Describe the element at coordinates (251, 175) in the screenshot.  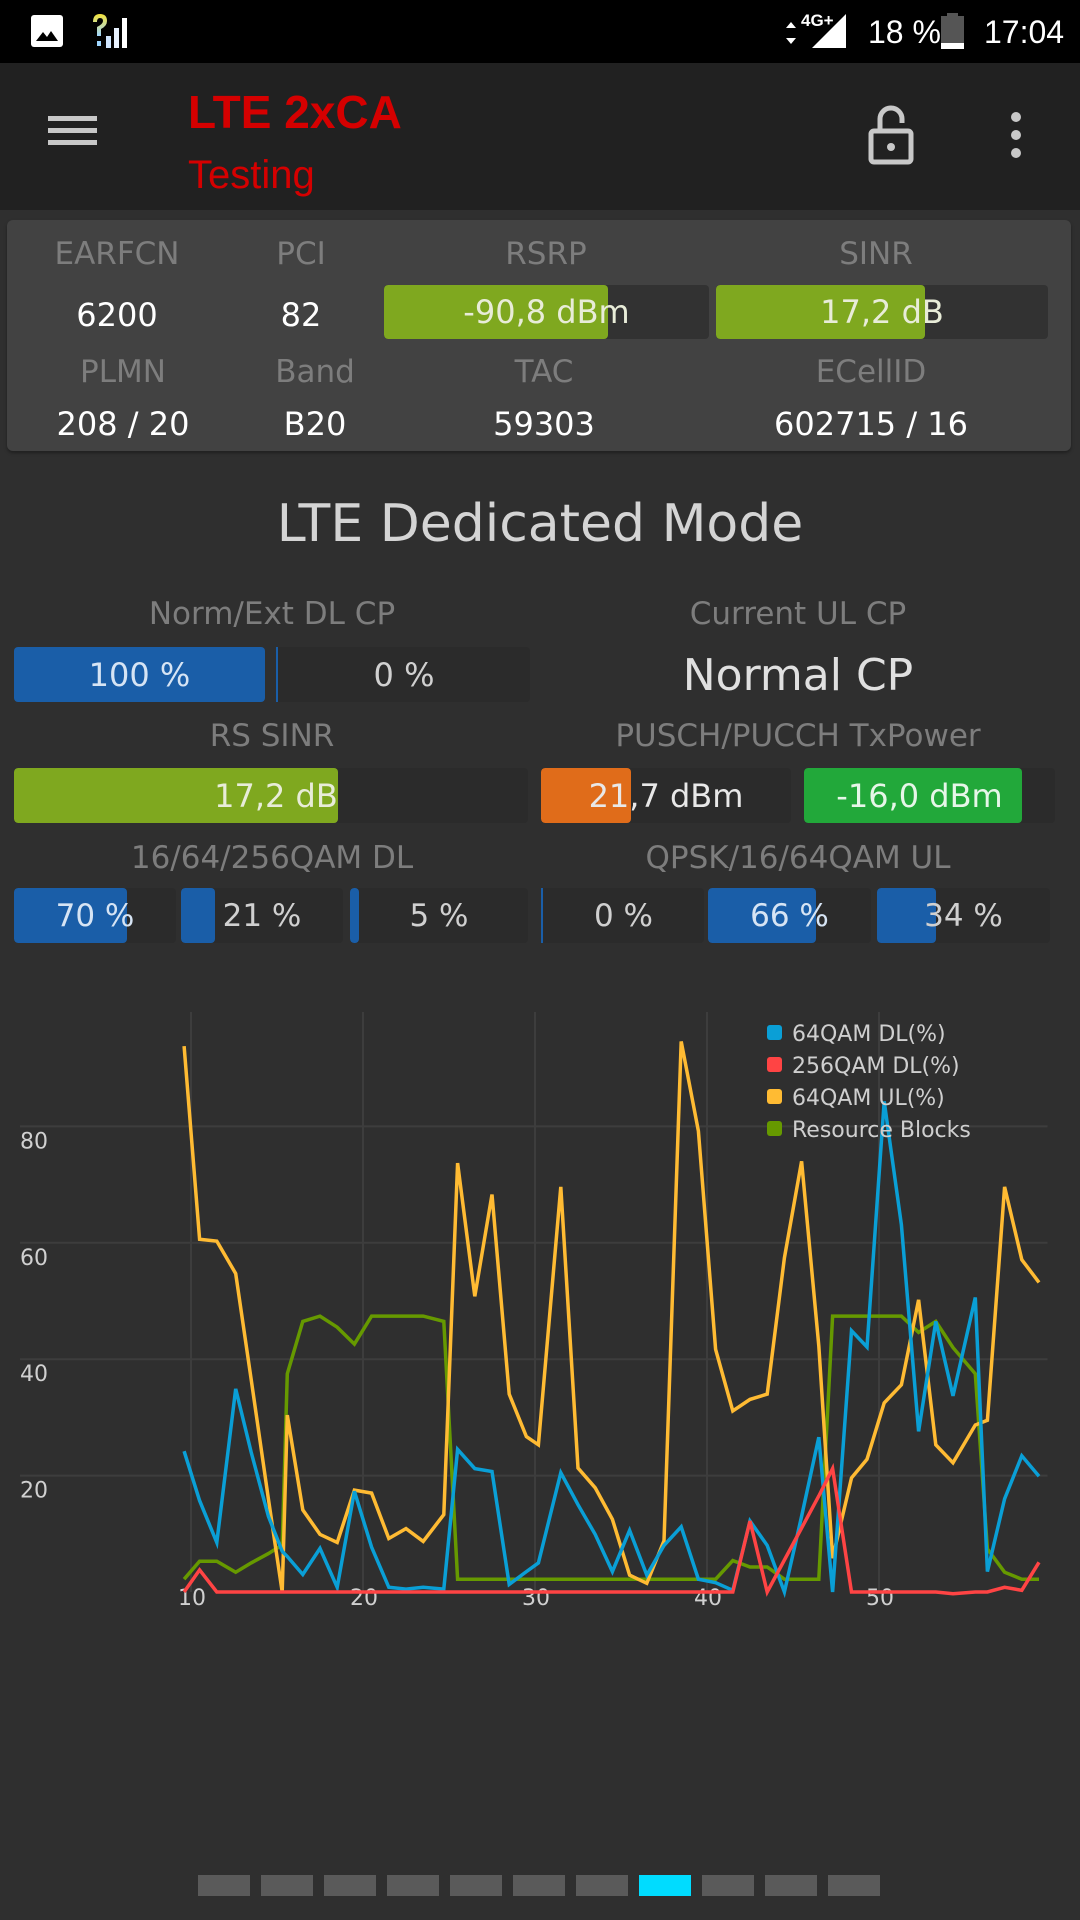
I see `app-subtitle: Testing` at that location.